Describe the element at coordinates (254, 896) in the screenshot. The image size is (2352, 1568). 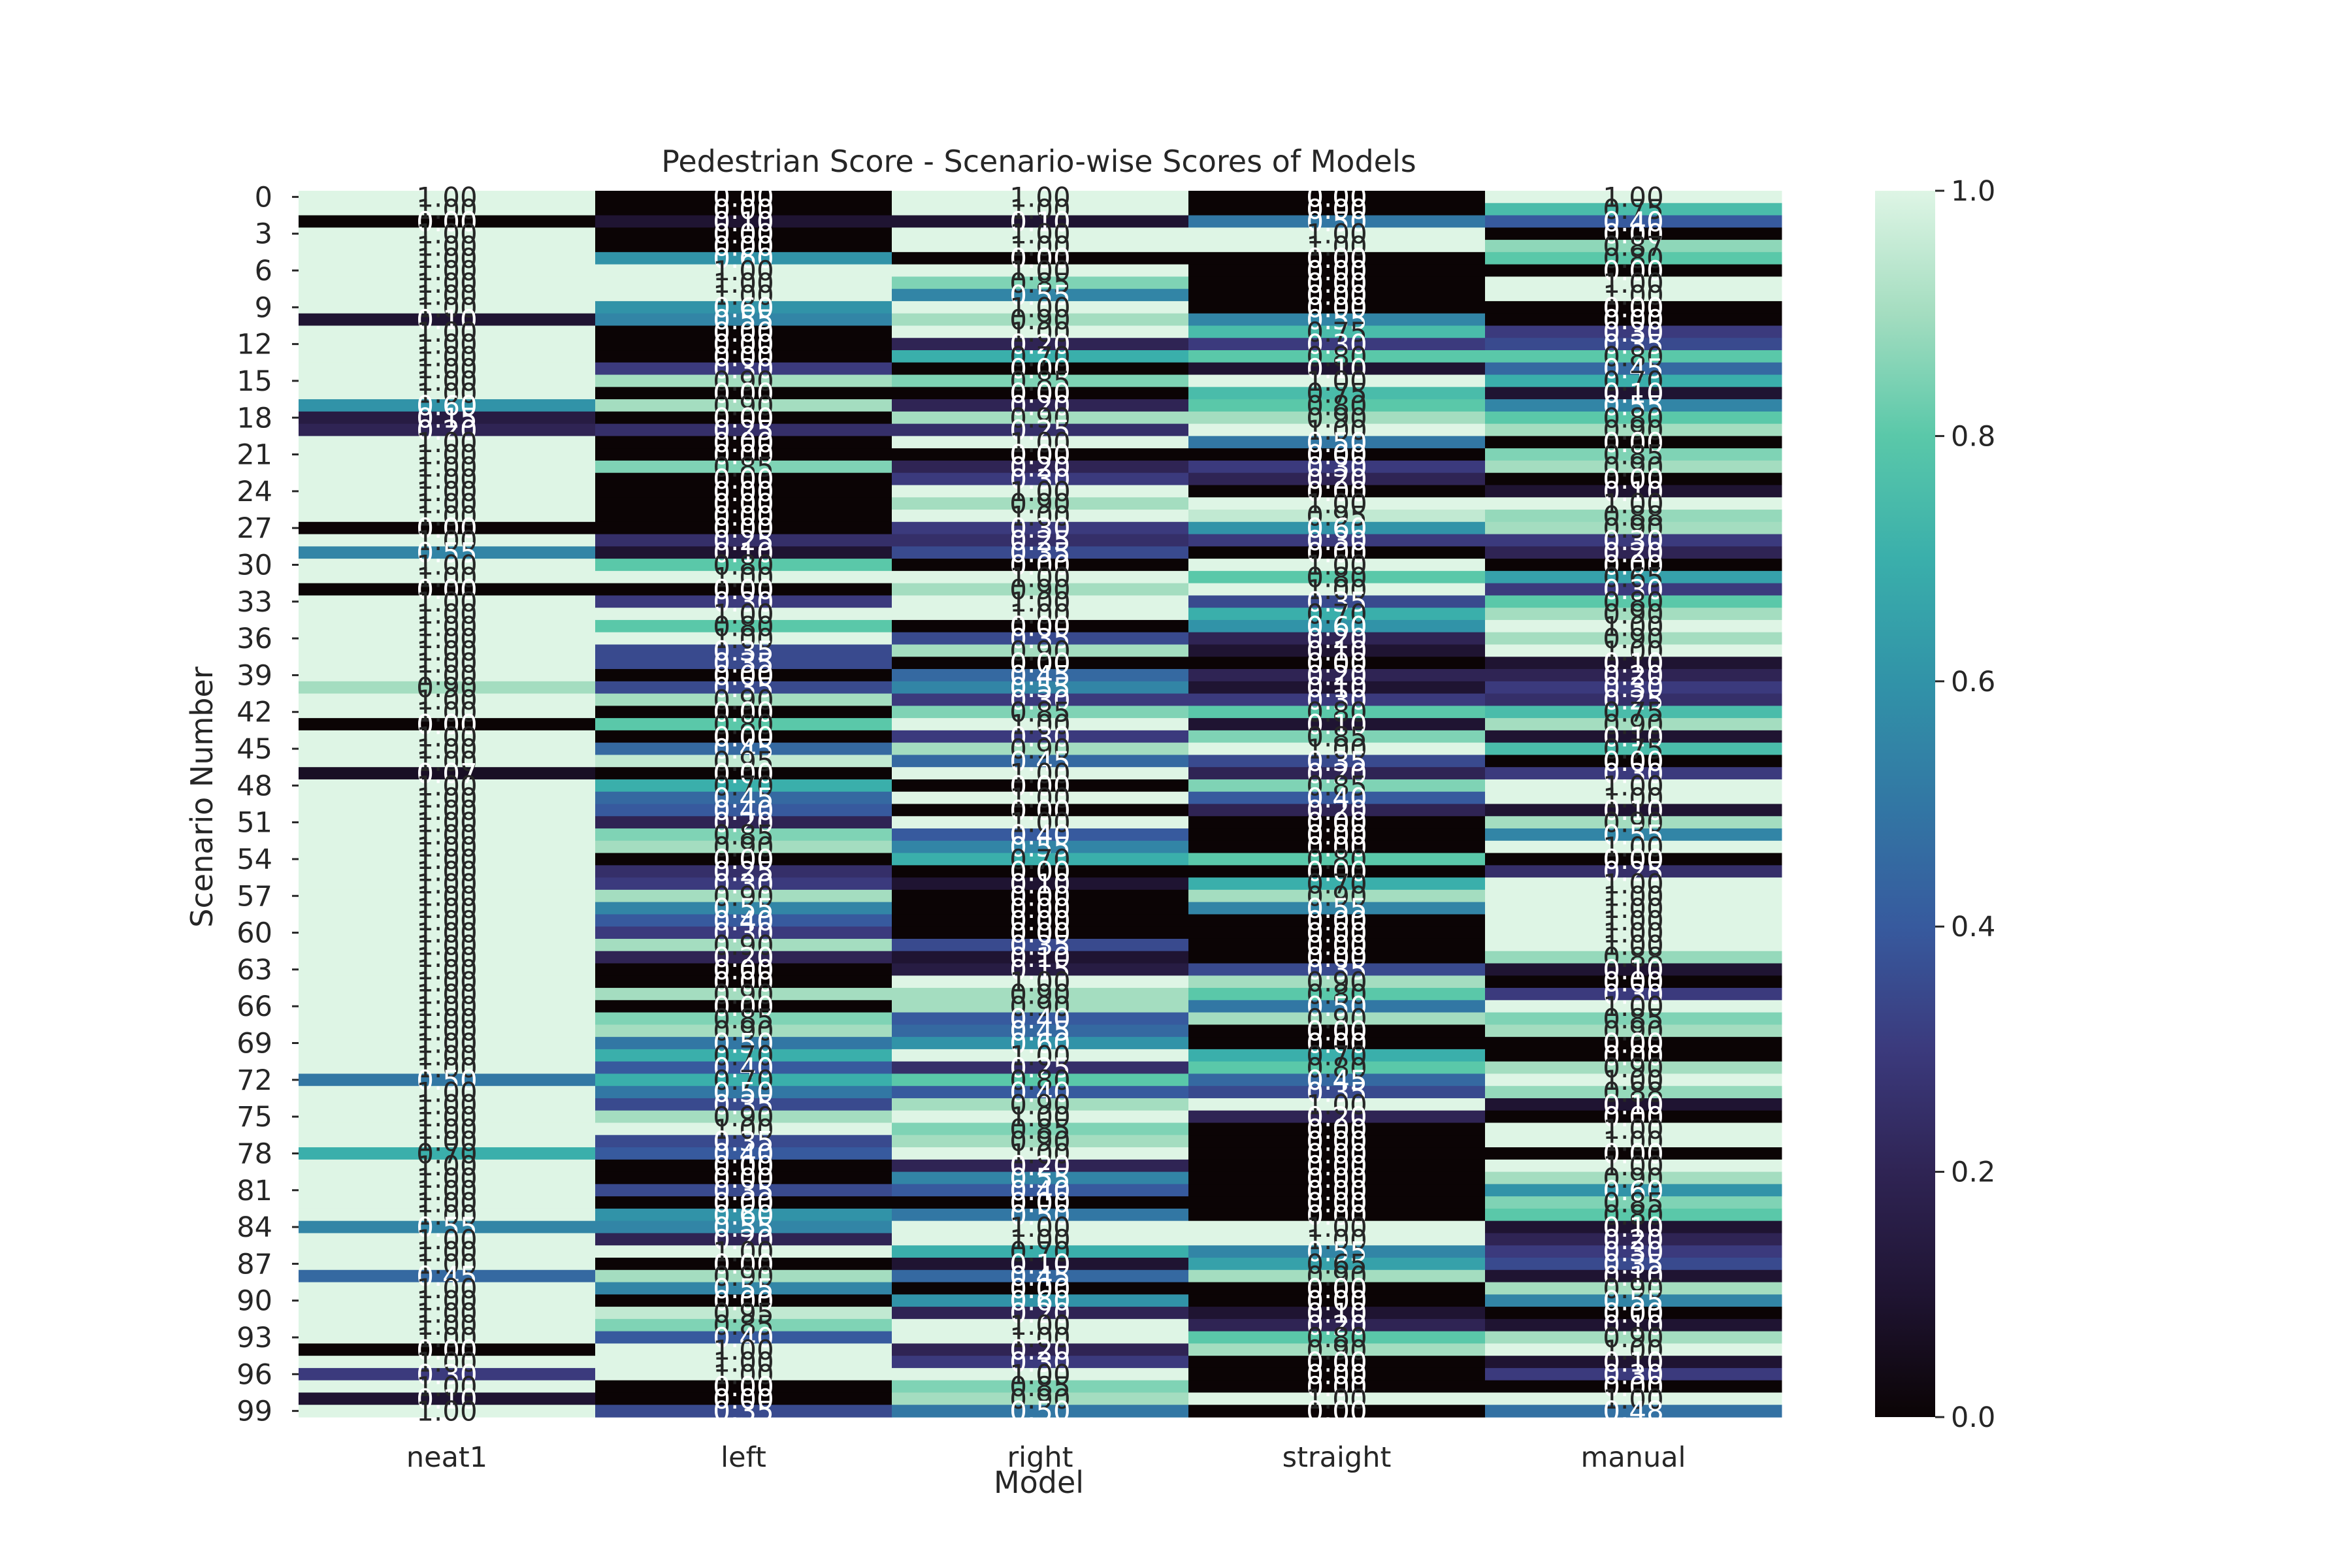
I see `y-tick-label: 57` at that location.